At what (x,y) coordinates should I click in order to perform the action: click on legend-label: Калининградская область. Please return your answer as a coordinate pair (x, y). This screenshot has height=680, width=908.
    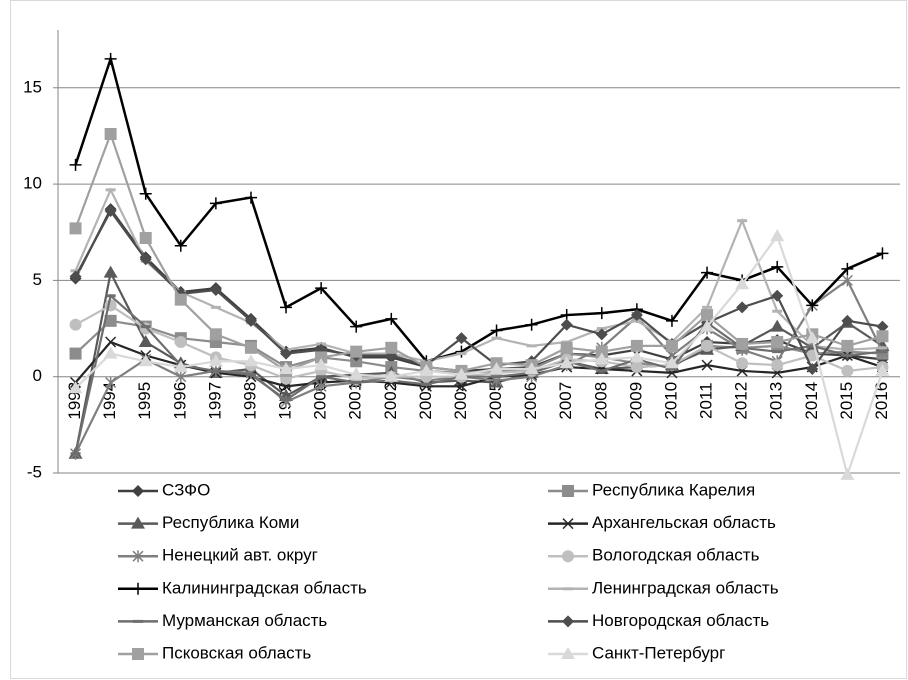
    Looking at the image, I should click on (264, 587).